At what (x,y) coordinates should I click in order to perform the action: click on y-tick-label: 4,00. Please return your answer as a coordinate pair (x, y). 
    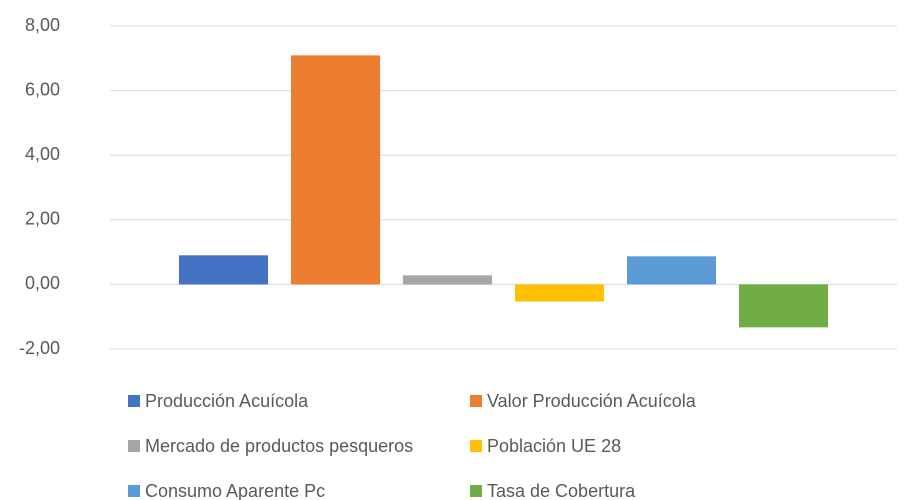
    Looking at the image, I should click on (42, 154).